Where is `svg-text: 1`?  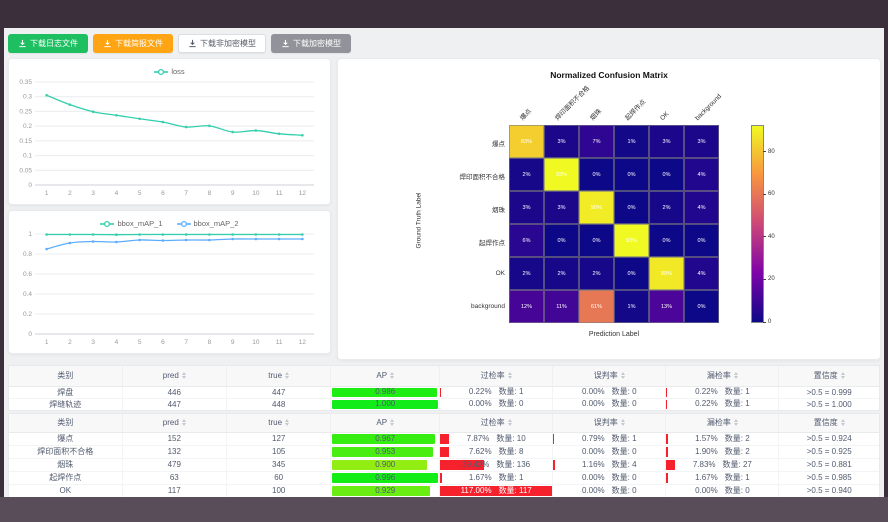 svg-text: 1 is located at coordinates (47, 342).